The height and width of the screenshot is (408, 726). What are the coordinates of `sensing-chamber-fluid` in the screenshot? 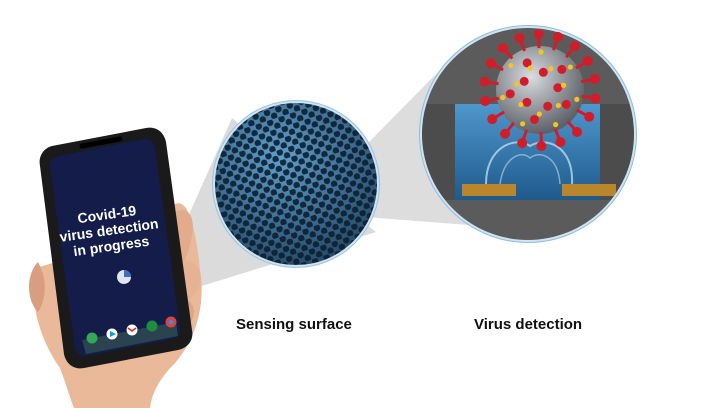 It's located at (527, 152).